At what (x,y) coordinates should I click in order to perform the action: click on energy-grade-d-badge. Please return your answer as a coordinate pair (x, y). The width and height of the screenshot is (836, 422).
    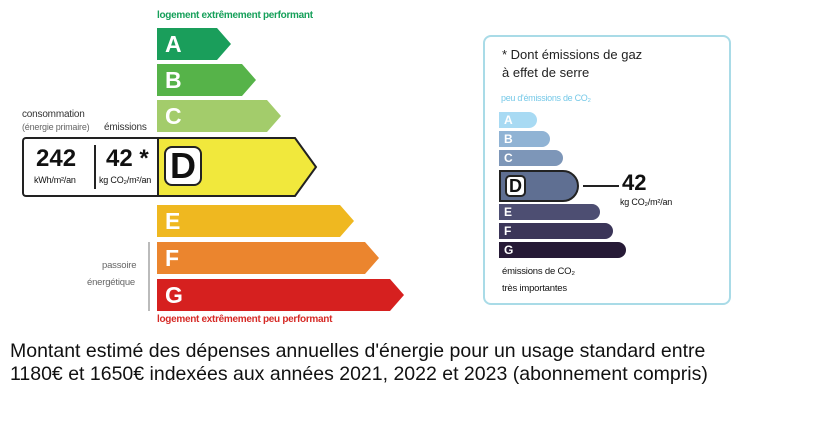
    Looking at the image, I should click on (183, 166).